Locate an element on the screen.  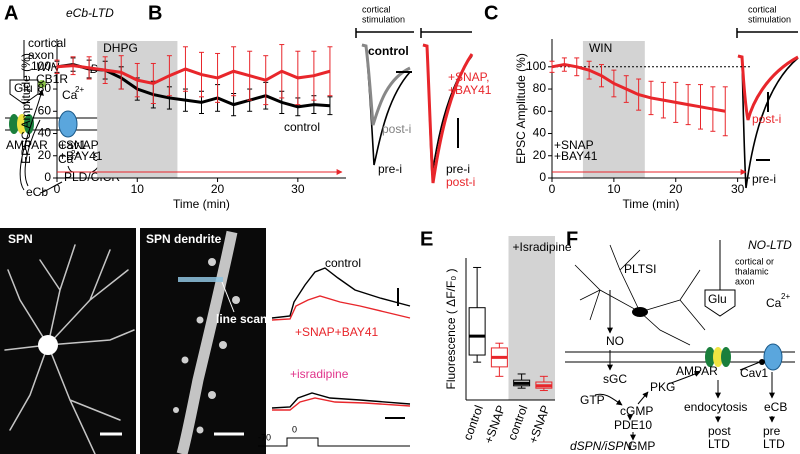
label: axon is located at coordinates (41, 55).